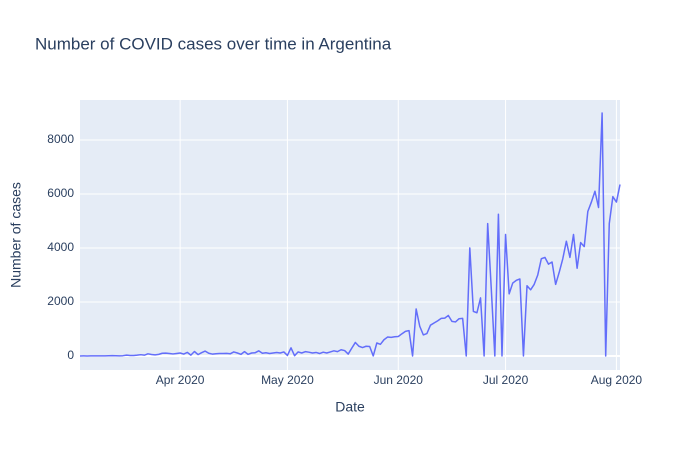 This screenshot has height=455, width=700. I want to click on y-axis-title: Number of cases, so click(16, 235).